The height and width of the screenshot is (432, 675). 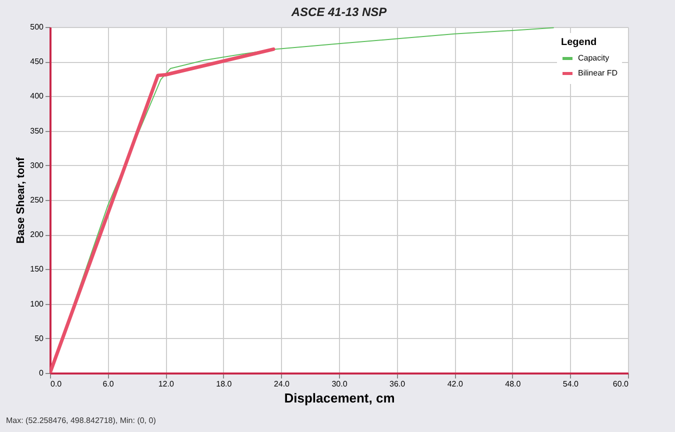 I want to click on y-tick-label: 500, so click(x=37, y=27).